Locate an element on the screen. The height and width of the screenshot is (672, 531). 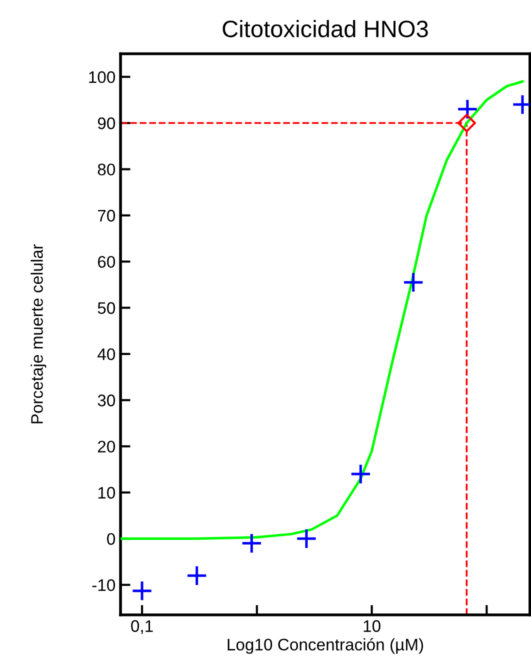
y-tick-label: 50 is located at coordinates (107, 308).